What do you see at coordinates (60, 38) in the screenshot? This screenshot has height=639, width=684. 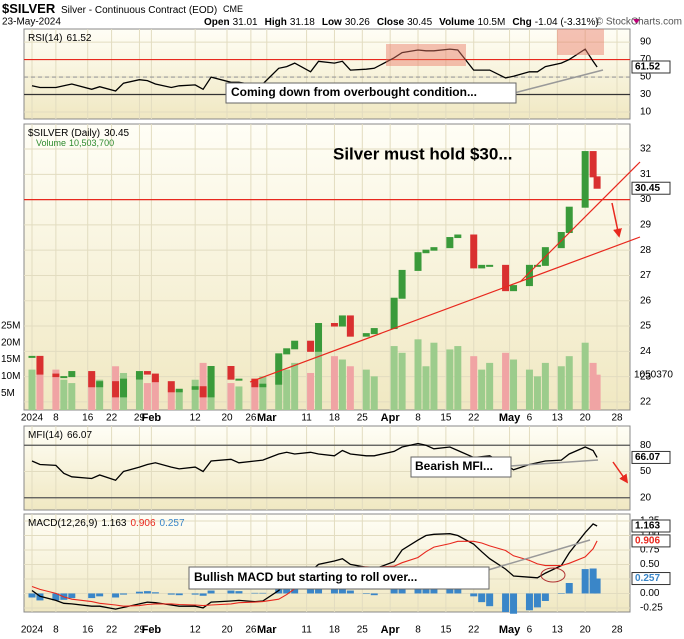 I see `legend: RSI(14) 61.52` at bounding box center [60, 38].